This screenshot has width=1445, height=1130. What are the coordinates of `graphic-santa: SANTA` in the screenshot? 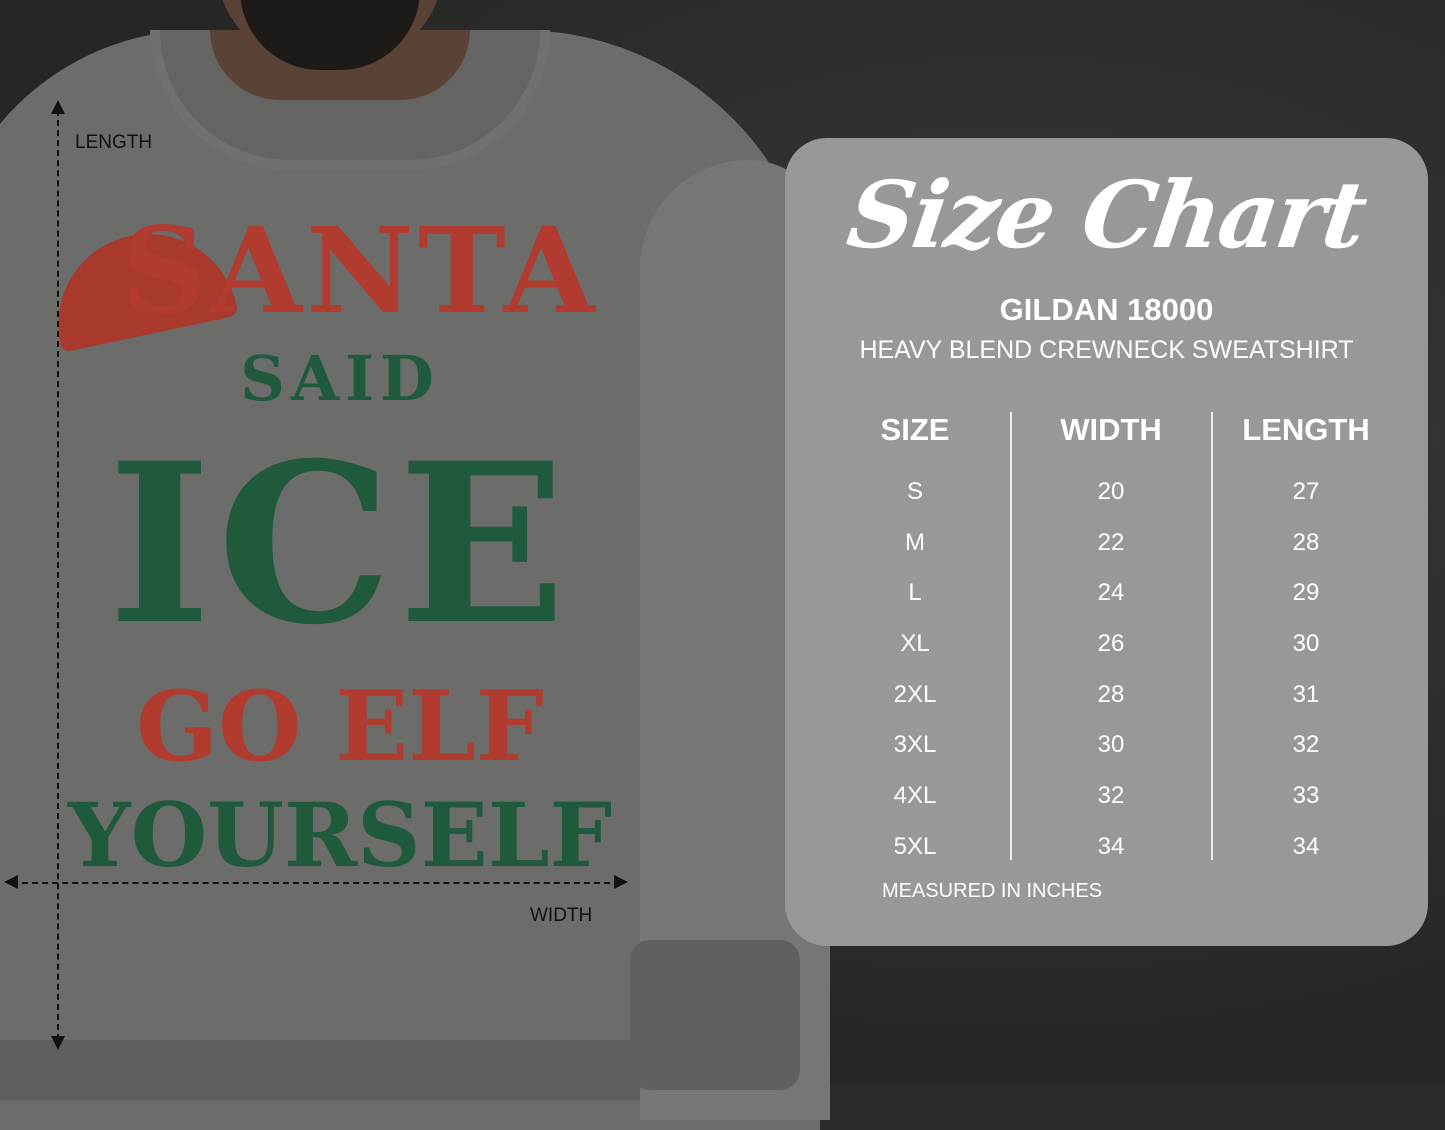 It's located at (360, 270).